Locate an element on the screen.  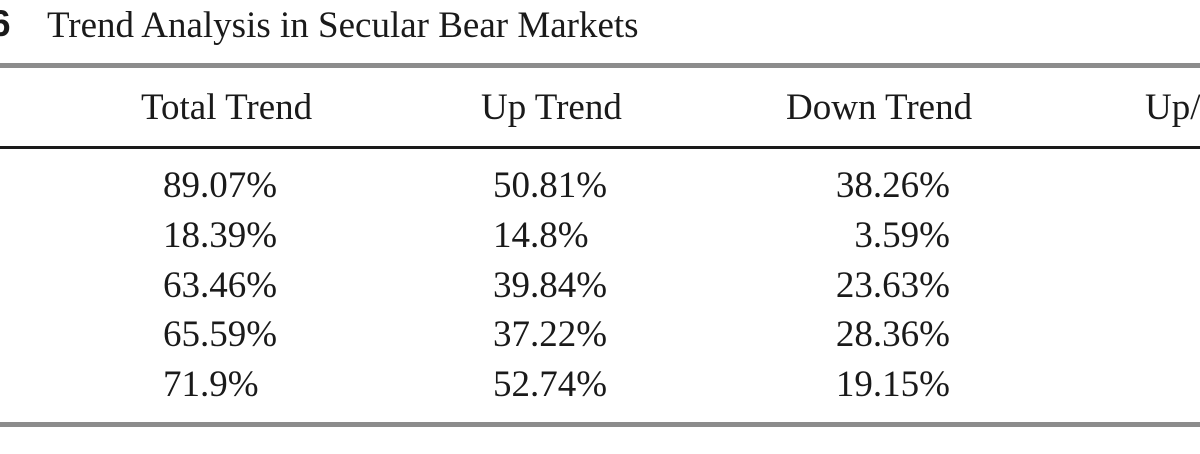
cell-down-trend: 23.63% is located at coordinates (892, 285).